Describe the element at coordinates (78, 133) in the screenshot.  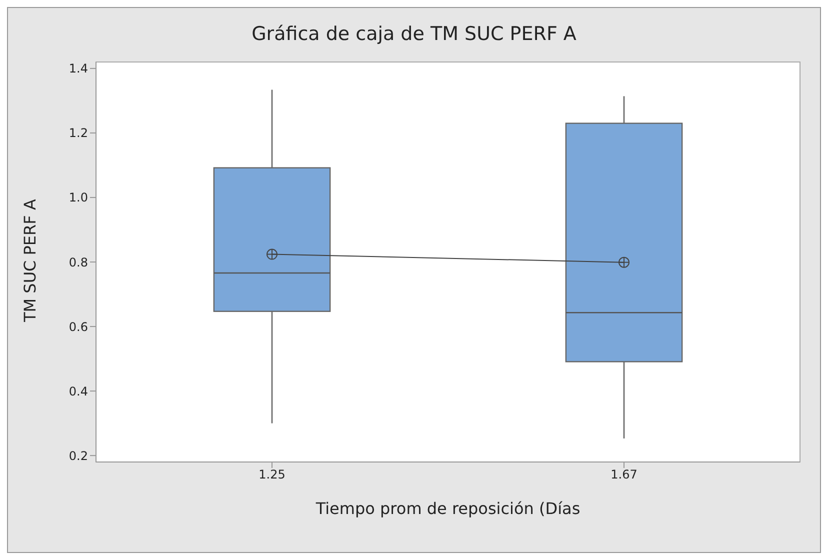
I see `y-tick-label: 1.2` at that location.